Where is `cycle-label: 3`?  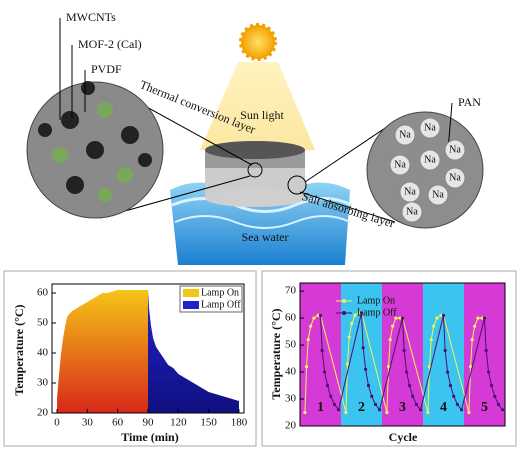 cycle-label: 3 is located at coordinates (402, 407).